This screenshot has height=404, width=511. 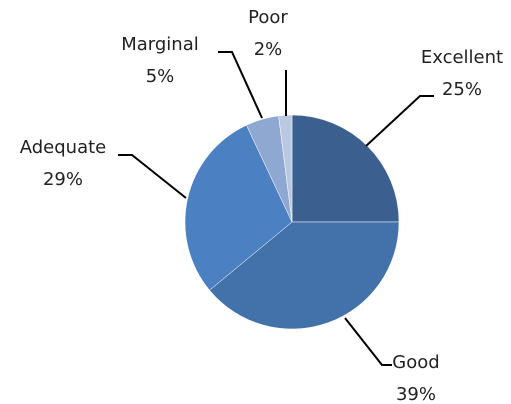 I want to click on slice-value: 39%, so click(x=416, y=394).